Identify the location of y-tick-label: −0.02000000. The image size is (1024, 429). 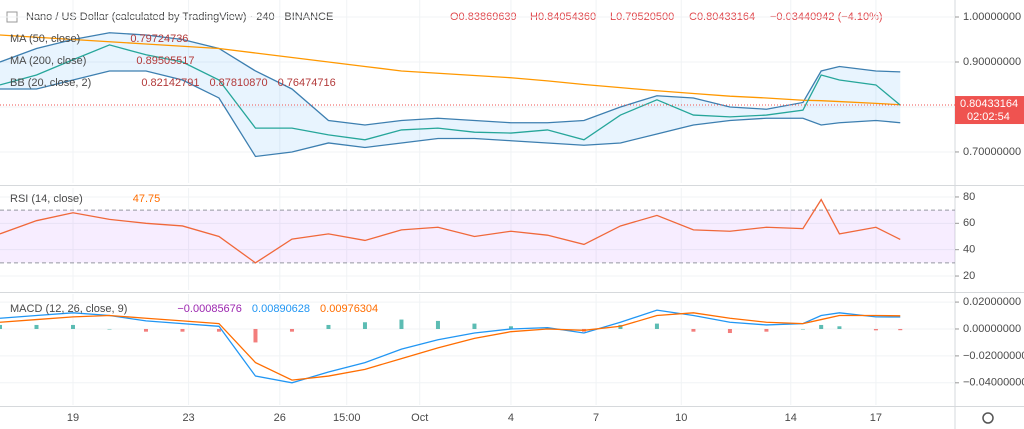
(993, 356).